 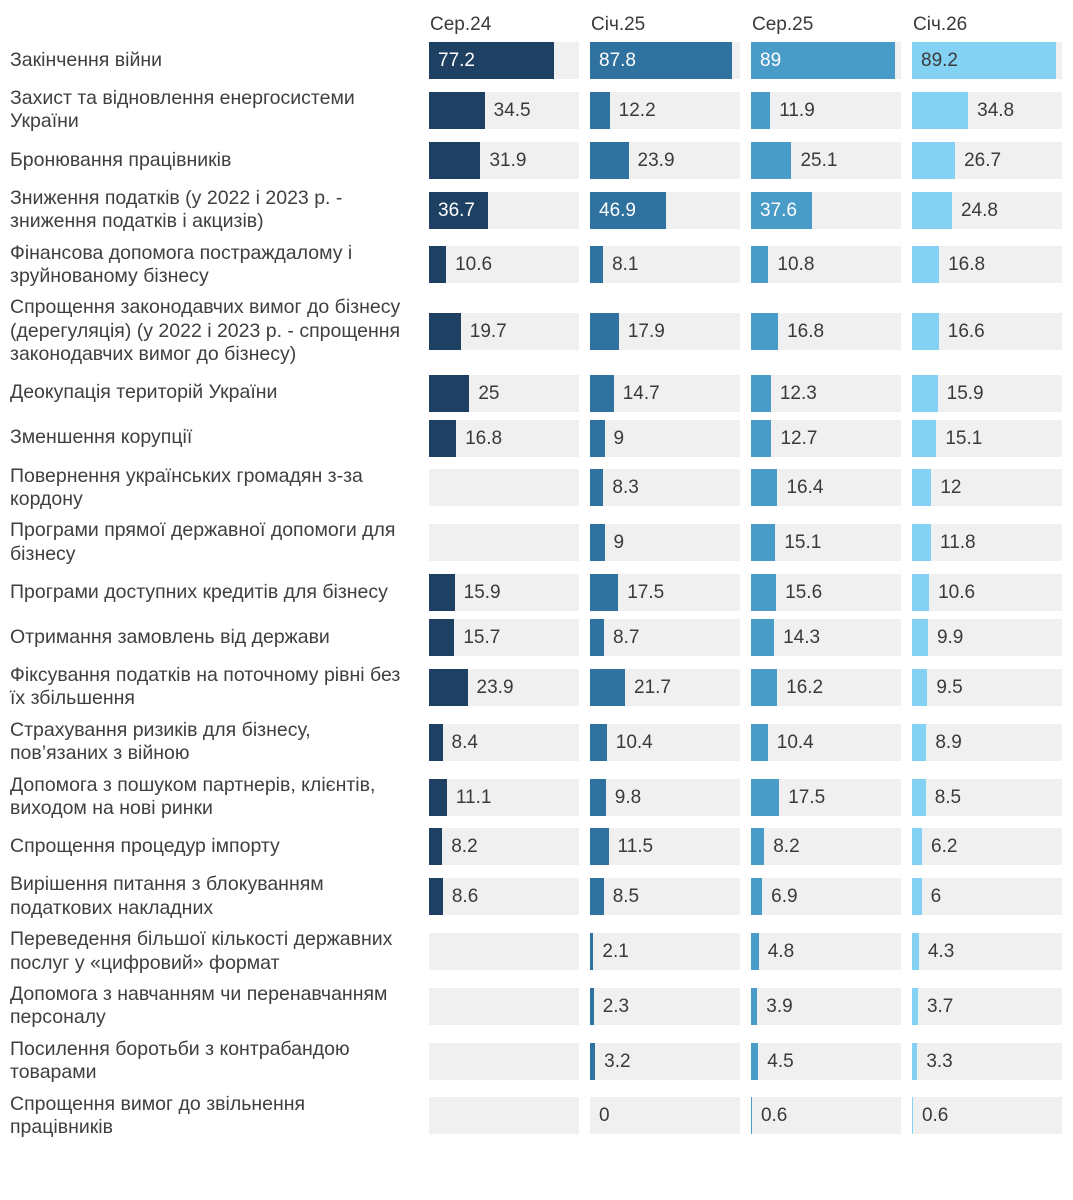 What do you see at coordinates (665, 1061) in the screenshot?
I see `bar-track: 3.2` at bounding box center [665, 1061].